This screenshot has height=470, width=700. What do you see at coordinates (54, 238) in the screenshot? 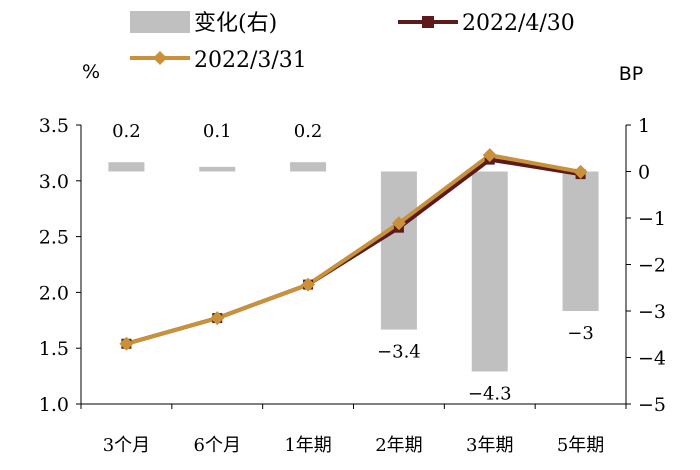
I see `left-tick-label: 2.5` at bounding box center [54, 238].